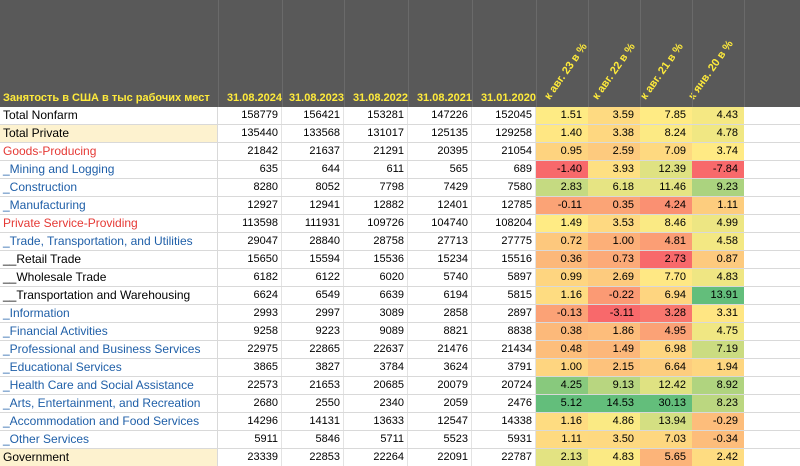 This screenshot has height=466, width=800. I want to click on value-cell: 7798, so click(376, 187).